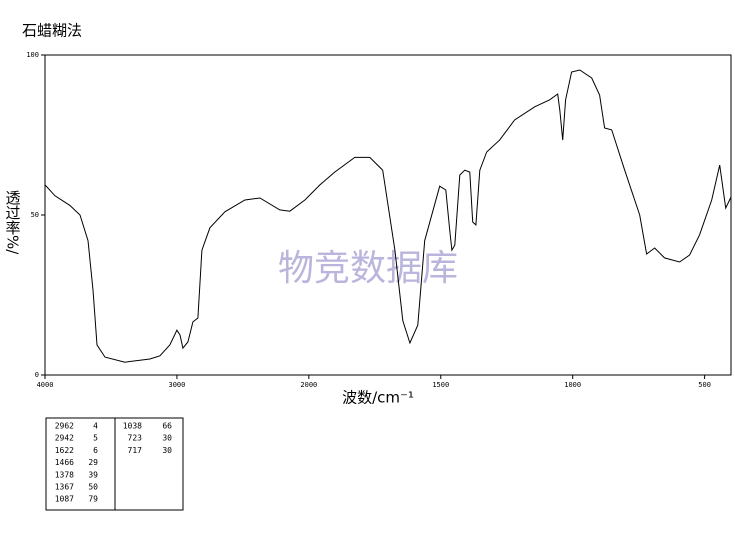 The height and width of the screenshot is (539, 735). Describe the element at coordinates (440, 385) in the screenshot. I see `x-tick-label: 1500` at that location.